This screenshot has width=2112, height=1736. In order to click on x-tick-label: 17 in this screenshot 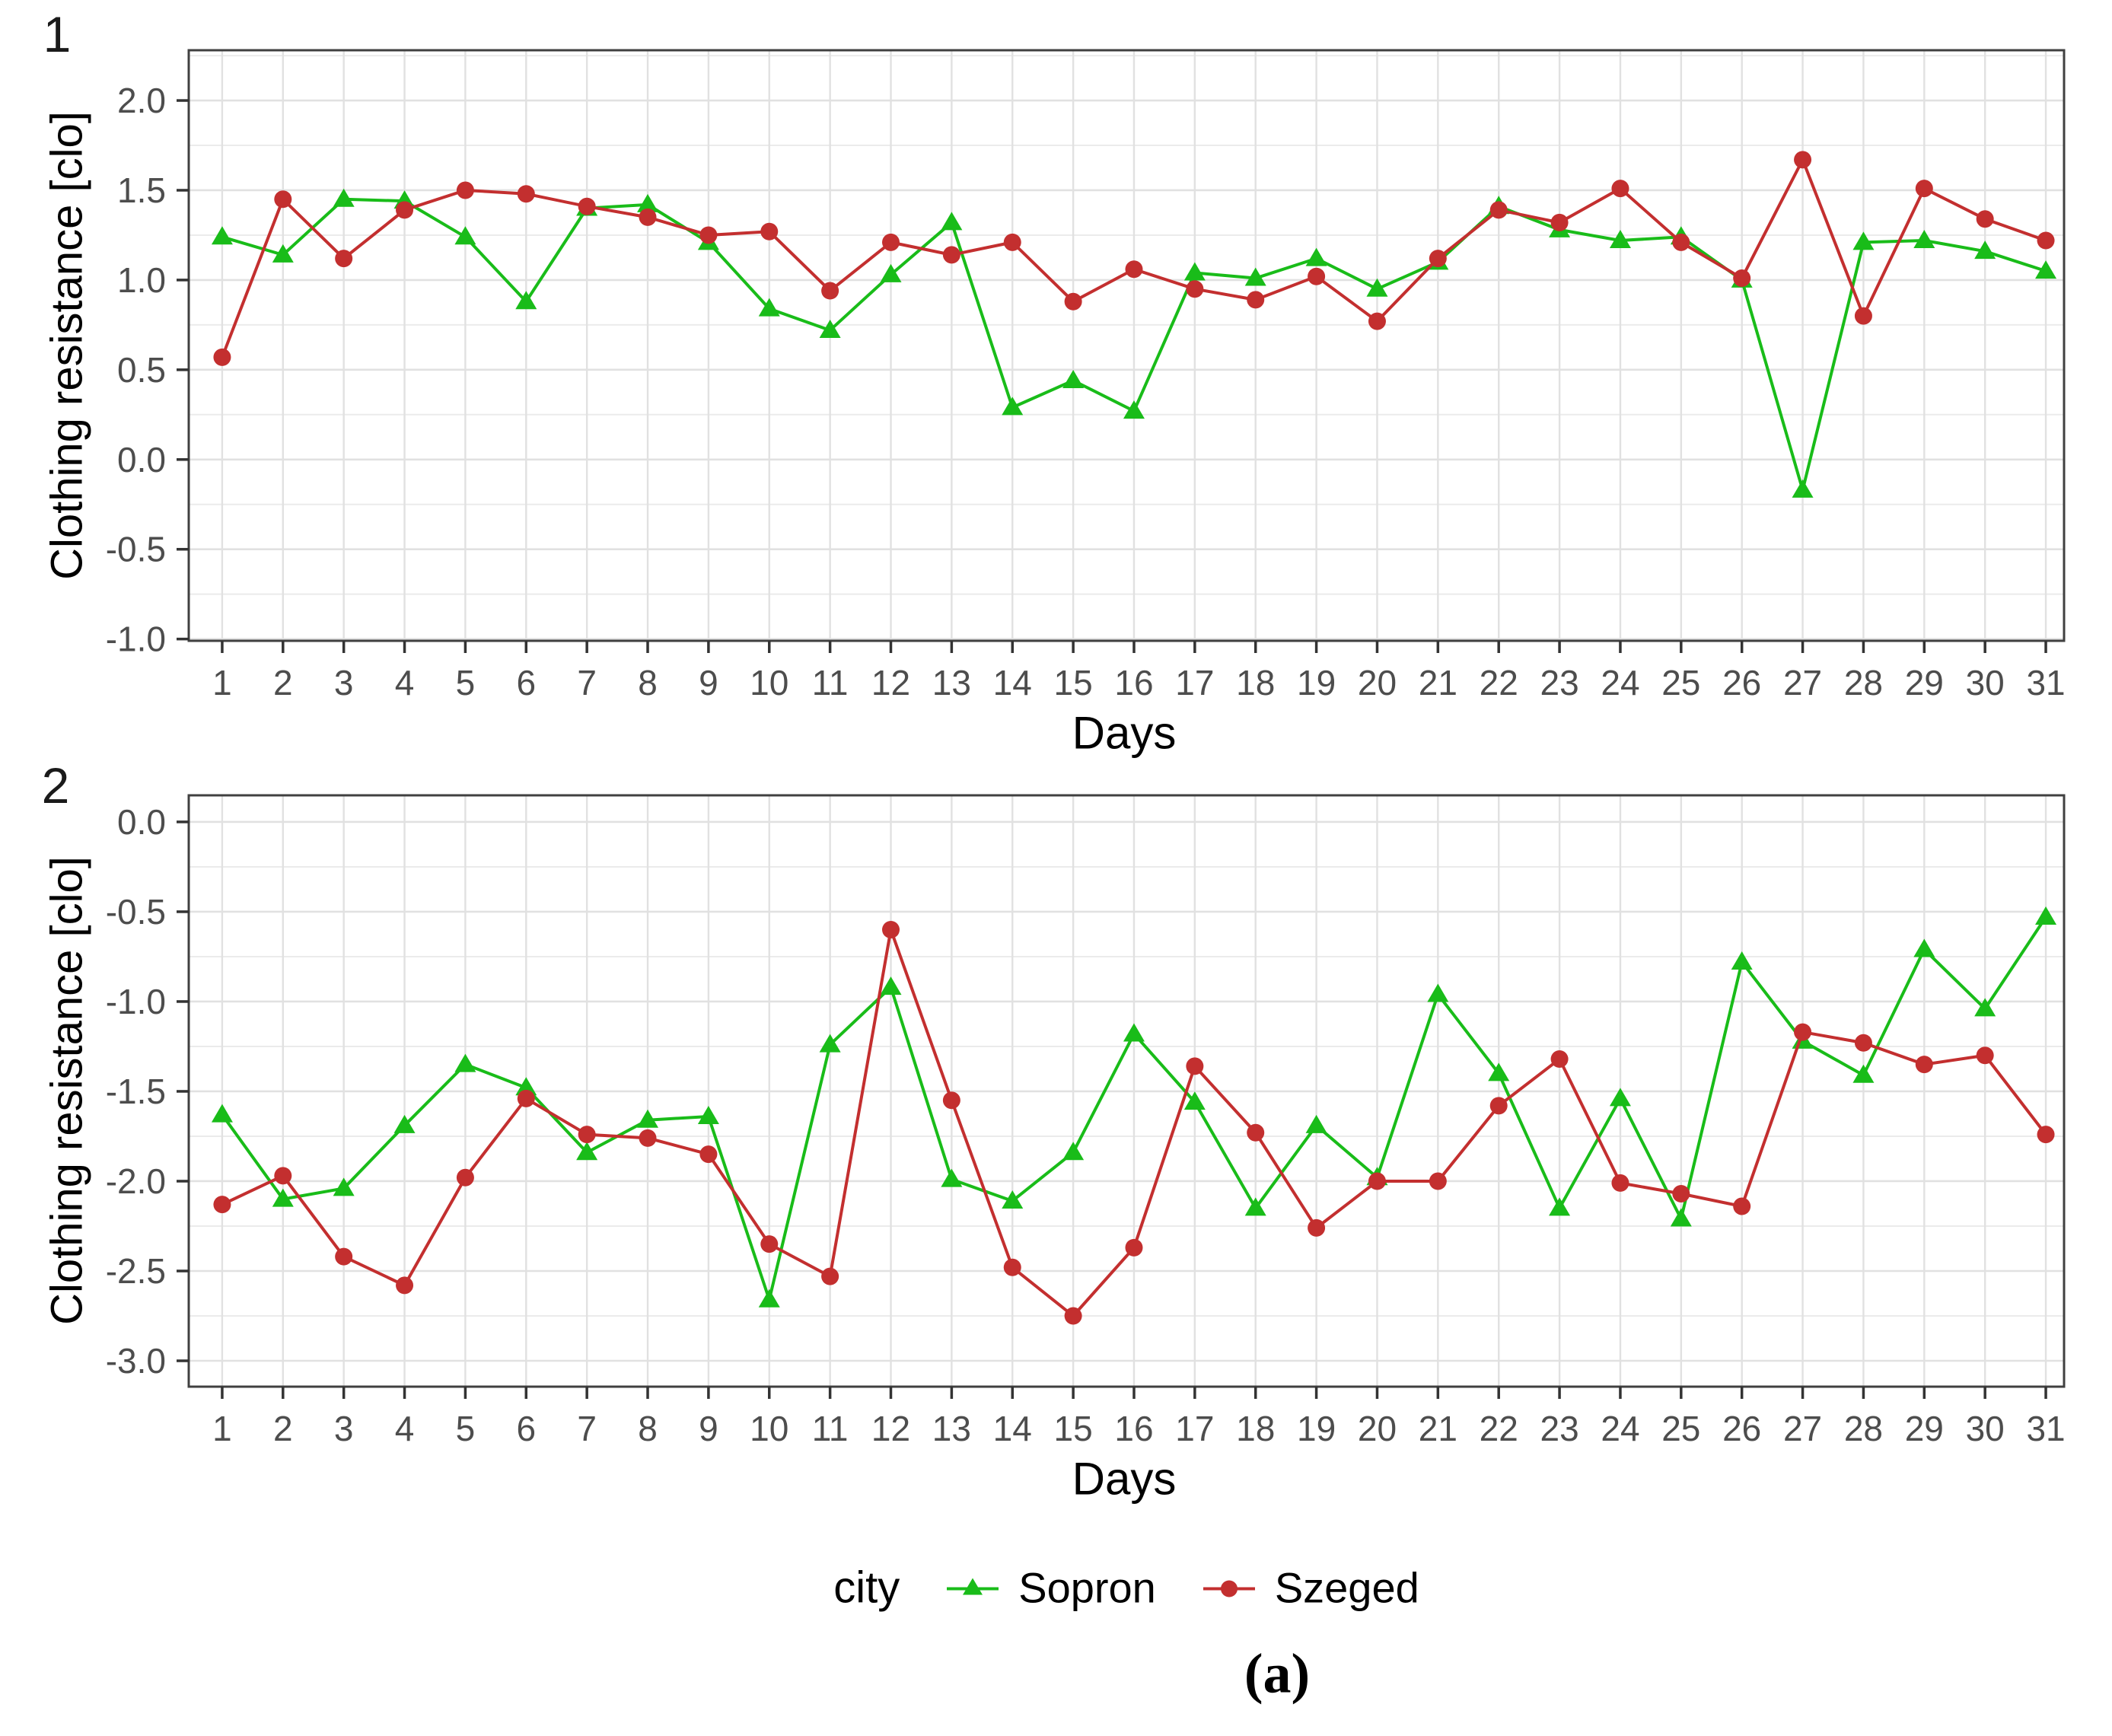, I will do `click(1194, 1428)`.